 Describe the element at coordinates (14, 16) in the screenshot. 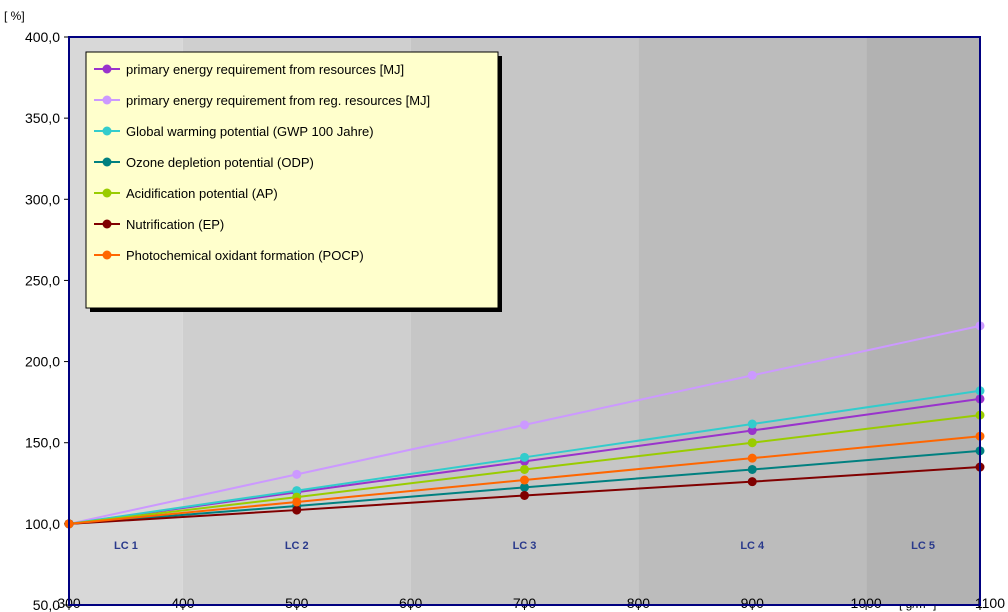

I see `y-axis-unit: [ %]` at that location.